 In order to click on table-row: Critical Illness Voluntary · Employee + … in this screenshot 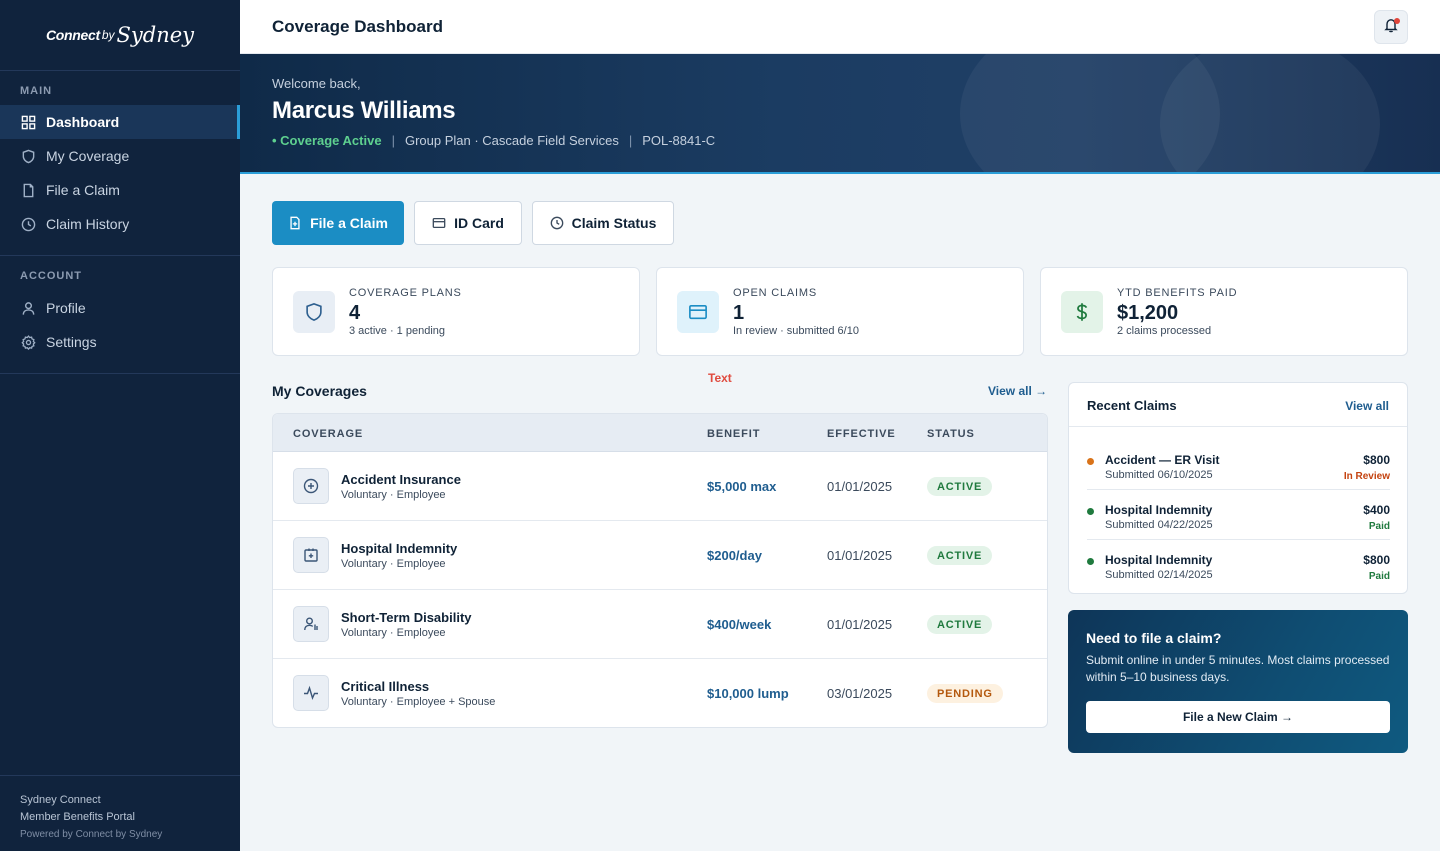, I will do `click(660, 693)`.